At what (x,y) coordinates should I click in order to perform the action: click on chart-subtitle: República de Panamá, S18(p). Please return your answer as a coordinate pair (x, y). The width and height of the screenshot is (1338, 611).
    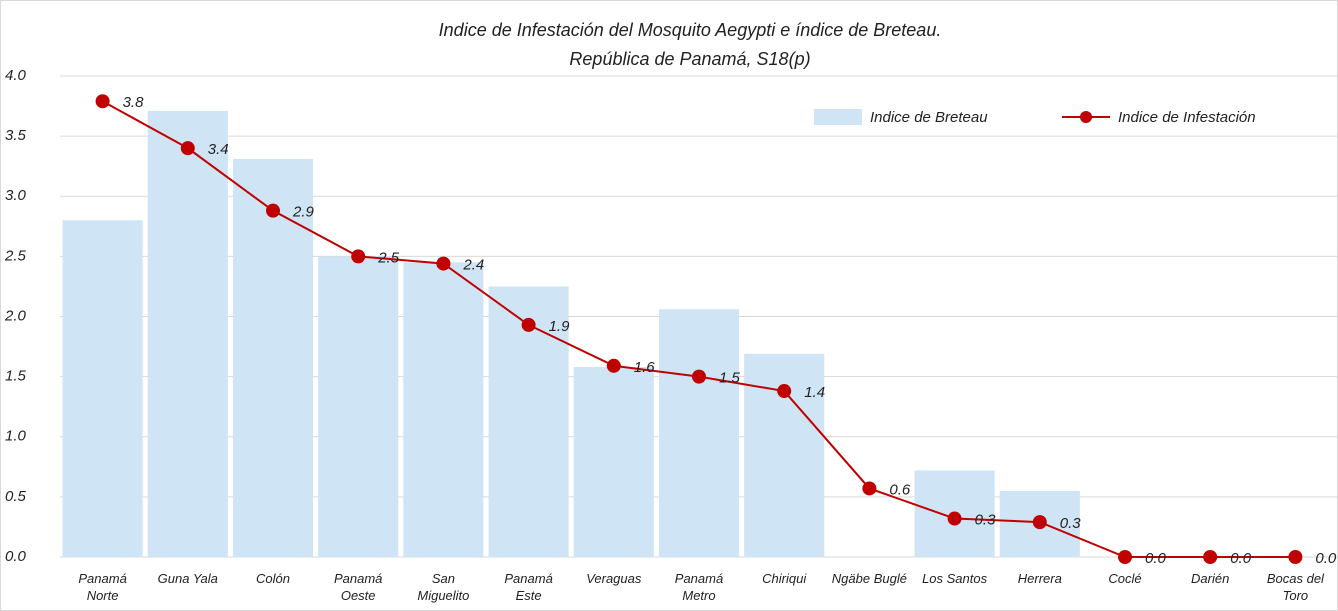
    Looking at the image, I should click on (689, 59).